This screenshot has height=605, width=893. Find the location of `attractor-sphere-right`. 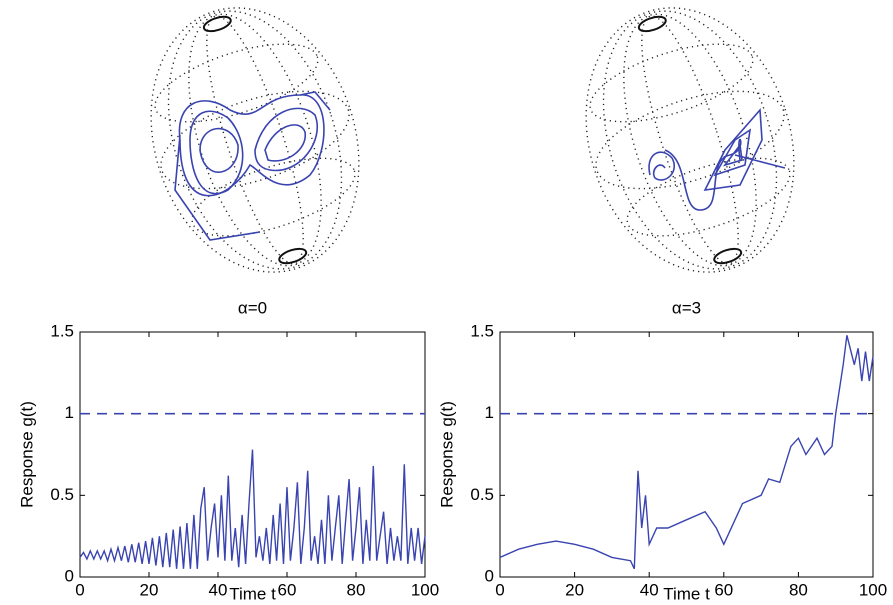

attractor-sphere-right is located at coordinates (690, 140).